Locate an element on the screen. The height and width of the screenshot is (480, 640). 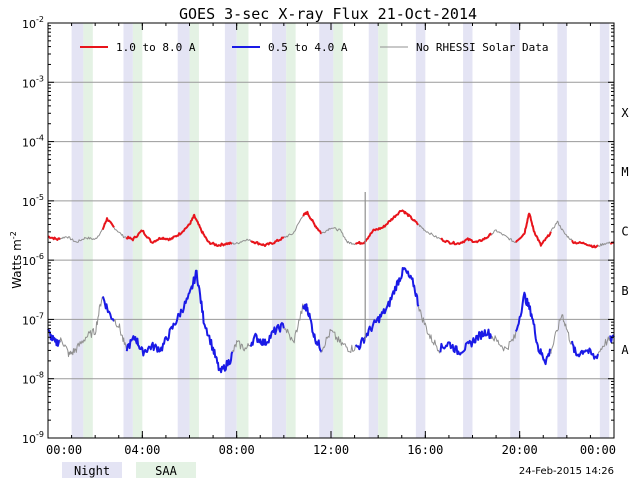
flare-class-label: B is located at coordinates (624, 291).